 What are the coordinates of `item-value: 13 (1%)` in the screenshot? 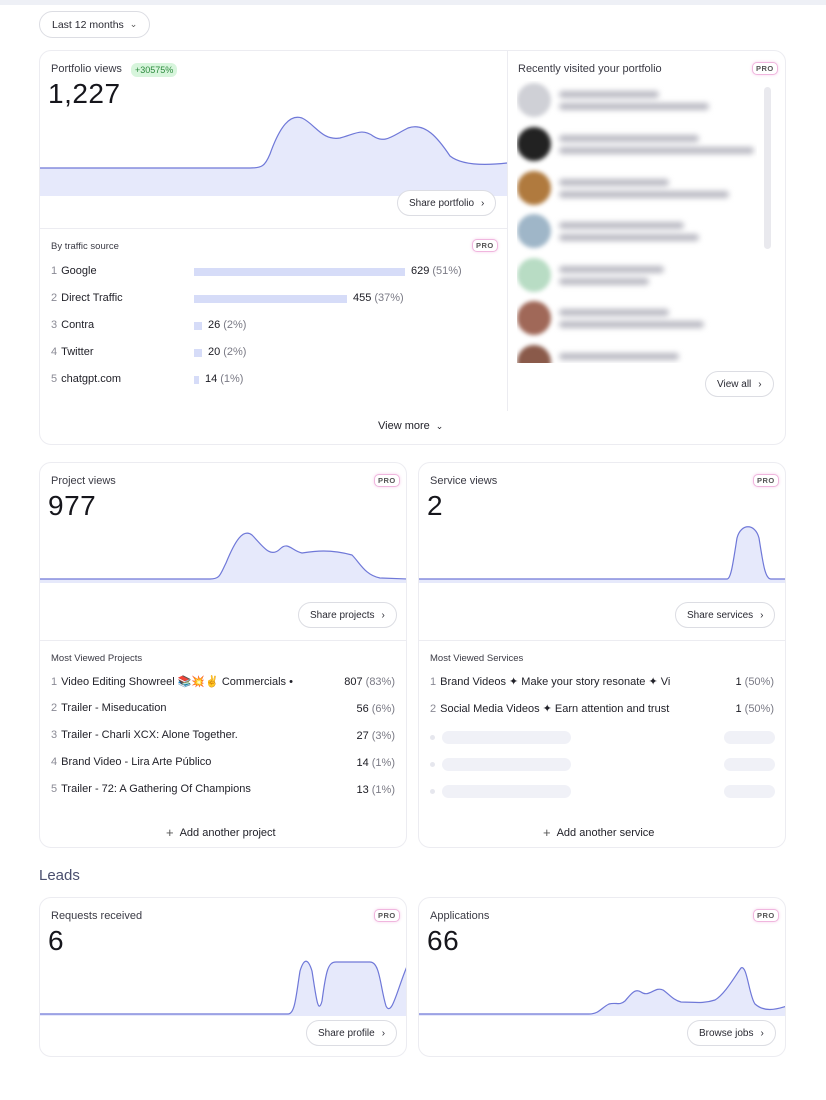 It's located at (376, 790).